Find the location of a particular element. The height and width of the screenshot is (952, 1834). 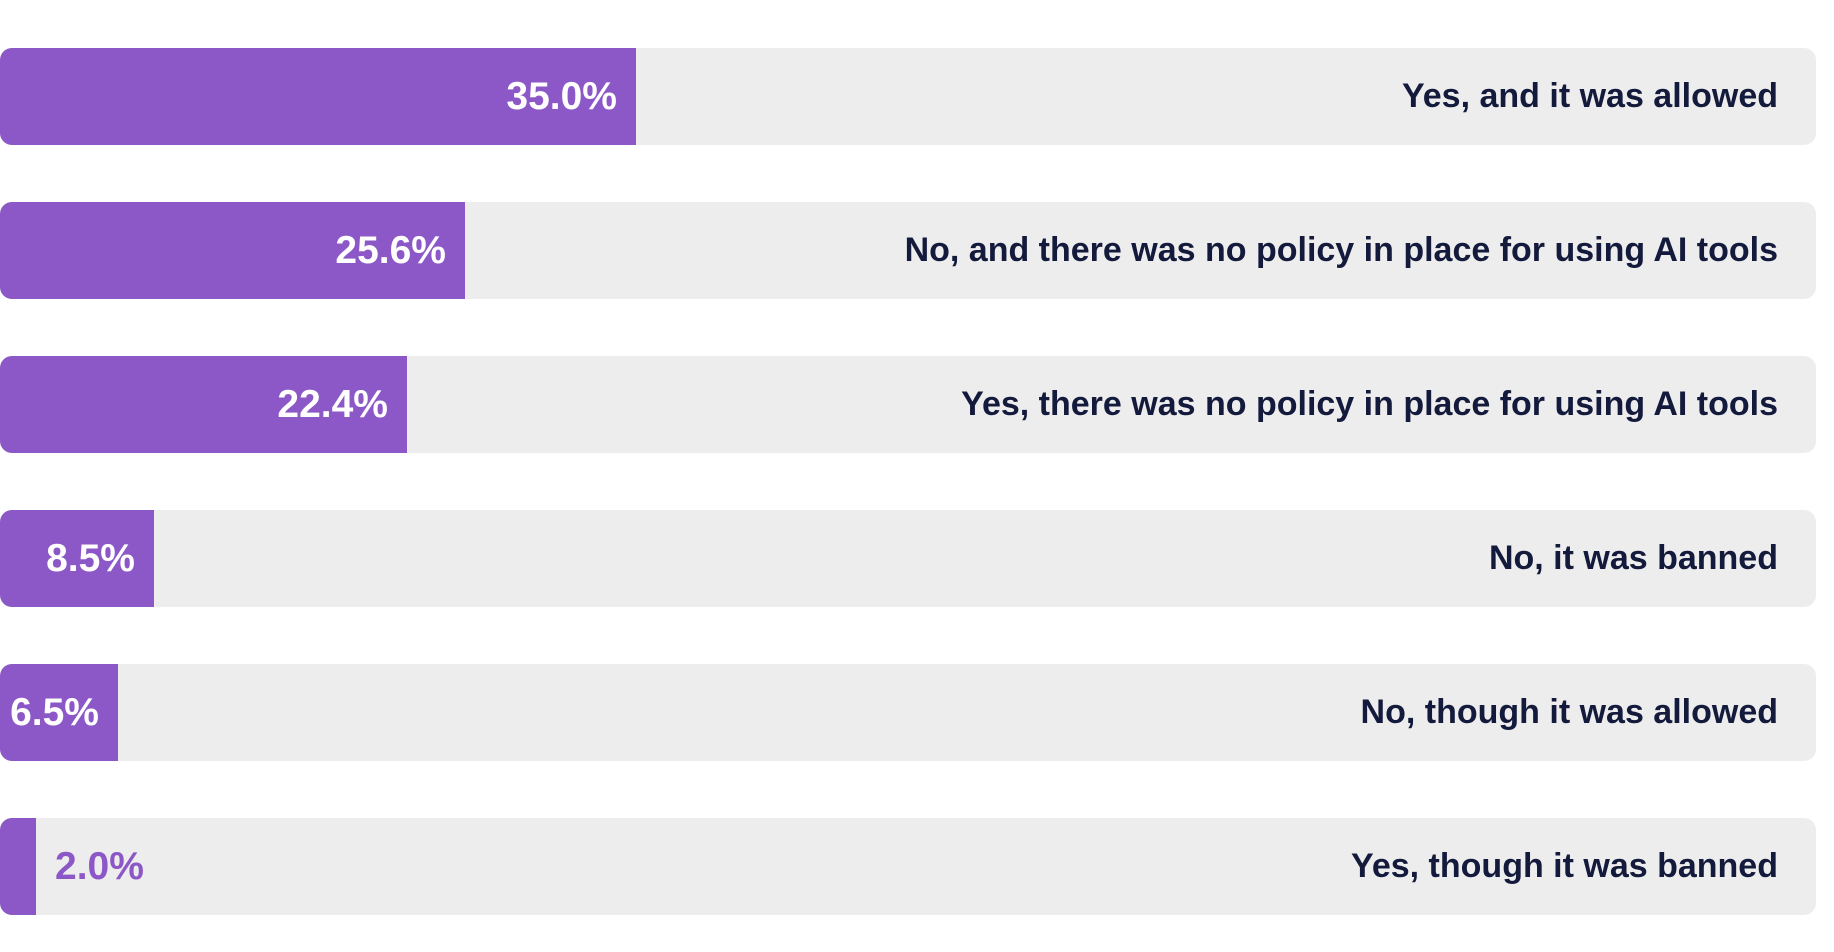

bar-row: 2.0% Yes, though it was banned is located at coordinates (908, 866).